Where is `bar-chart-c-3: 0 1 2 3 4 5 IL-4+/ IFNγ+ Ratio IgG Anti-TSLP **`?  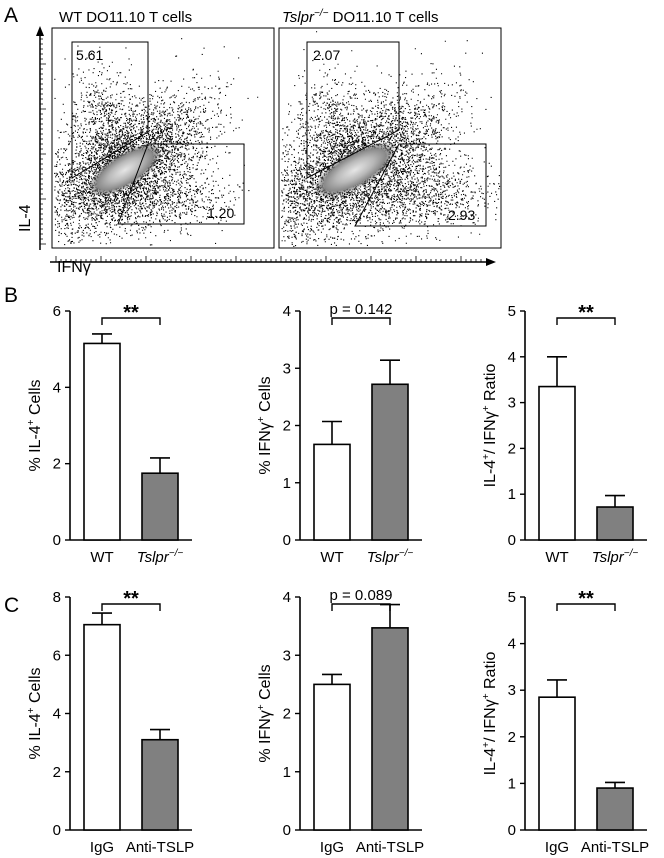
bar-chart-c-3: 0 1 2 3 4 5 IL-4+/ IFNγ+ Ratio IgG Anti-TSLP ** is located at coordinates (565, 722).